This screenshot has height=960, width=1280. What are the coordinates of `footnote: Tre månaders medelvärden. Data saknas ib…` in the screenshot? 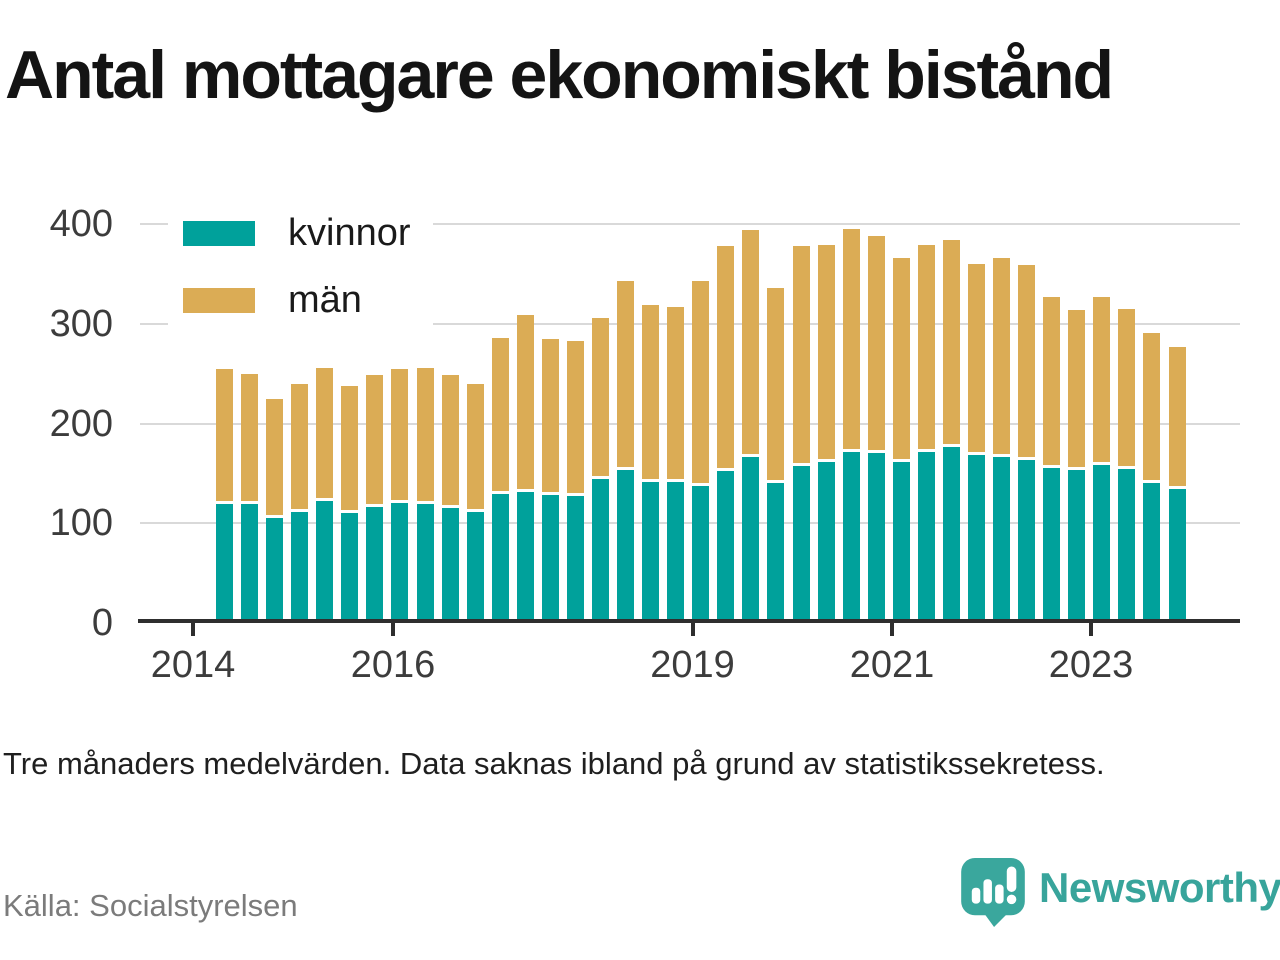 It's located at (554, 763).